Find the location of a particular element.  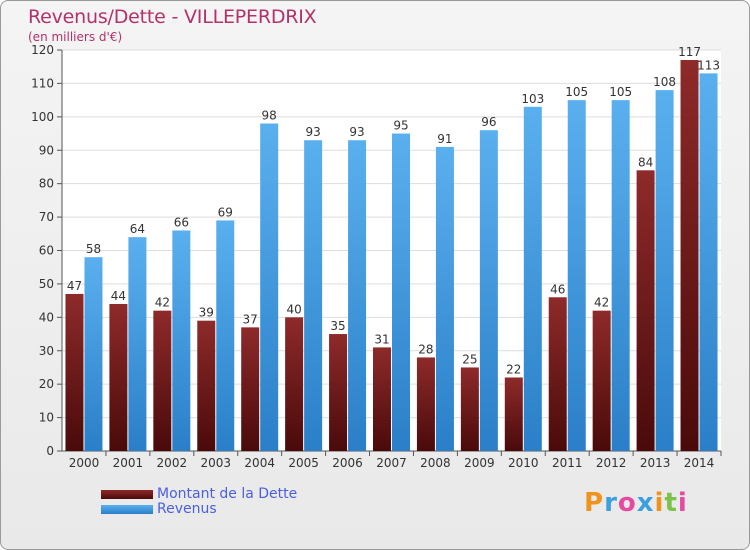

y-tick-label: 80 is located at coordinates (46, 184).